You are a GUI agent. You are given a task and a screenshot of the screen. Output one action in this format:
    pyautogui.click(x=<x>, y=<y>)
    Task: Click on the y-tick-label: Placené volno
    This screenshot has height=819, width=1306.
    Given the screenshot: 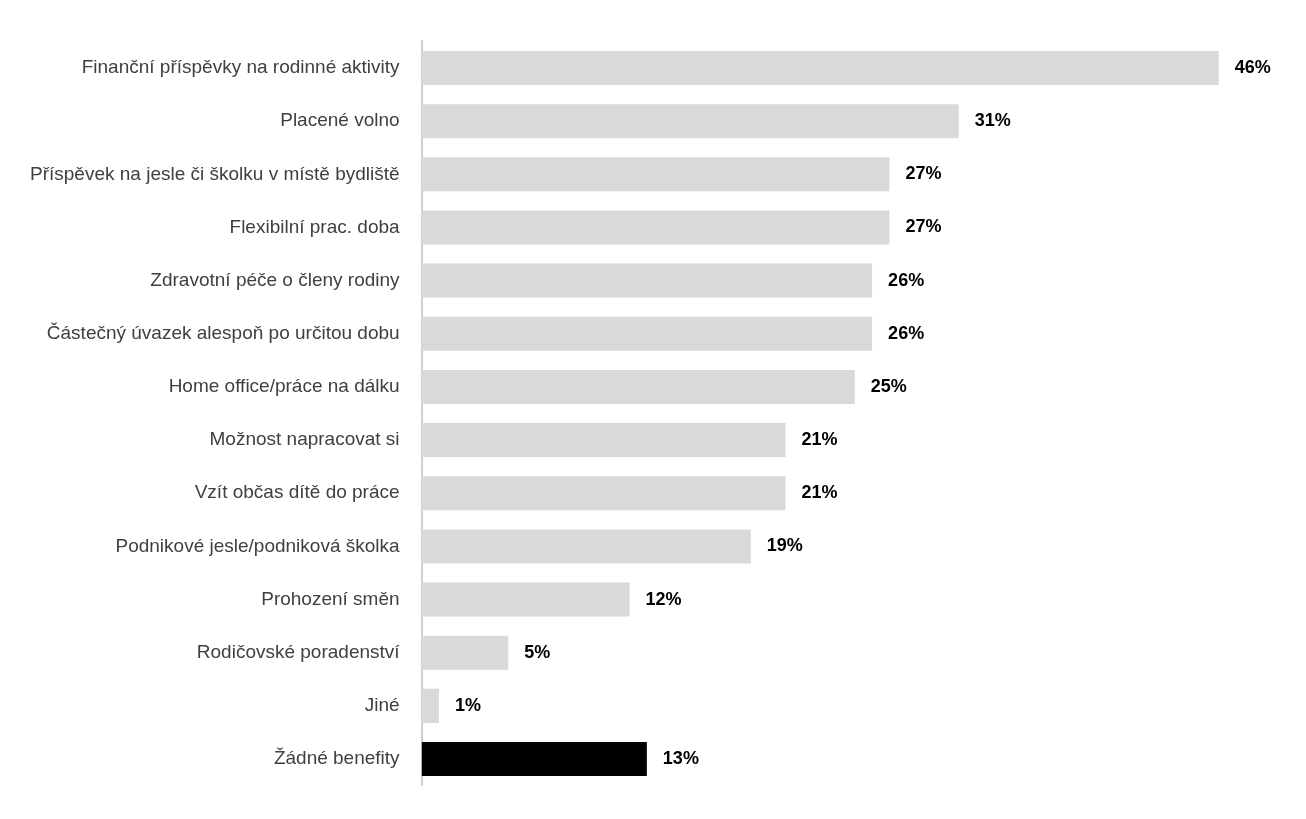 What is the action you would take?
    pyautogui.click(x=340, y=120)
    